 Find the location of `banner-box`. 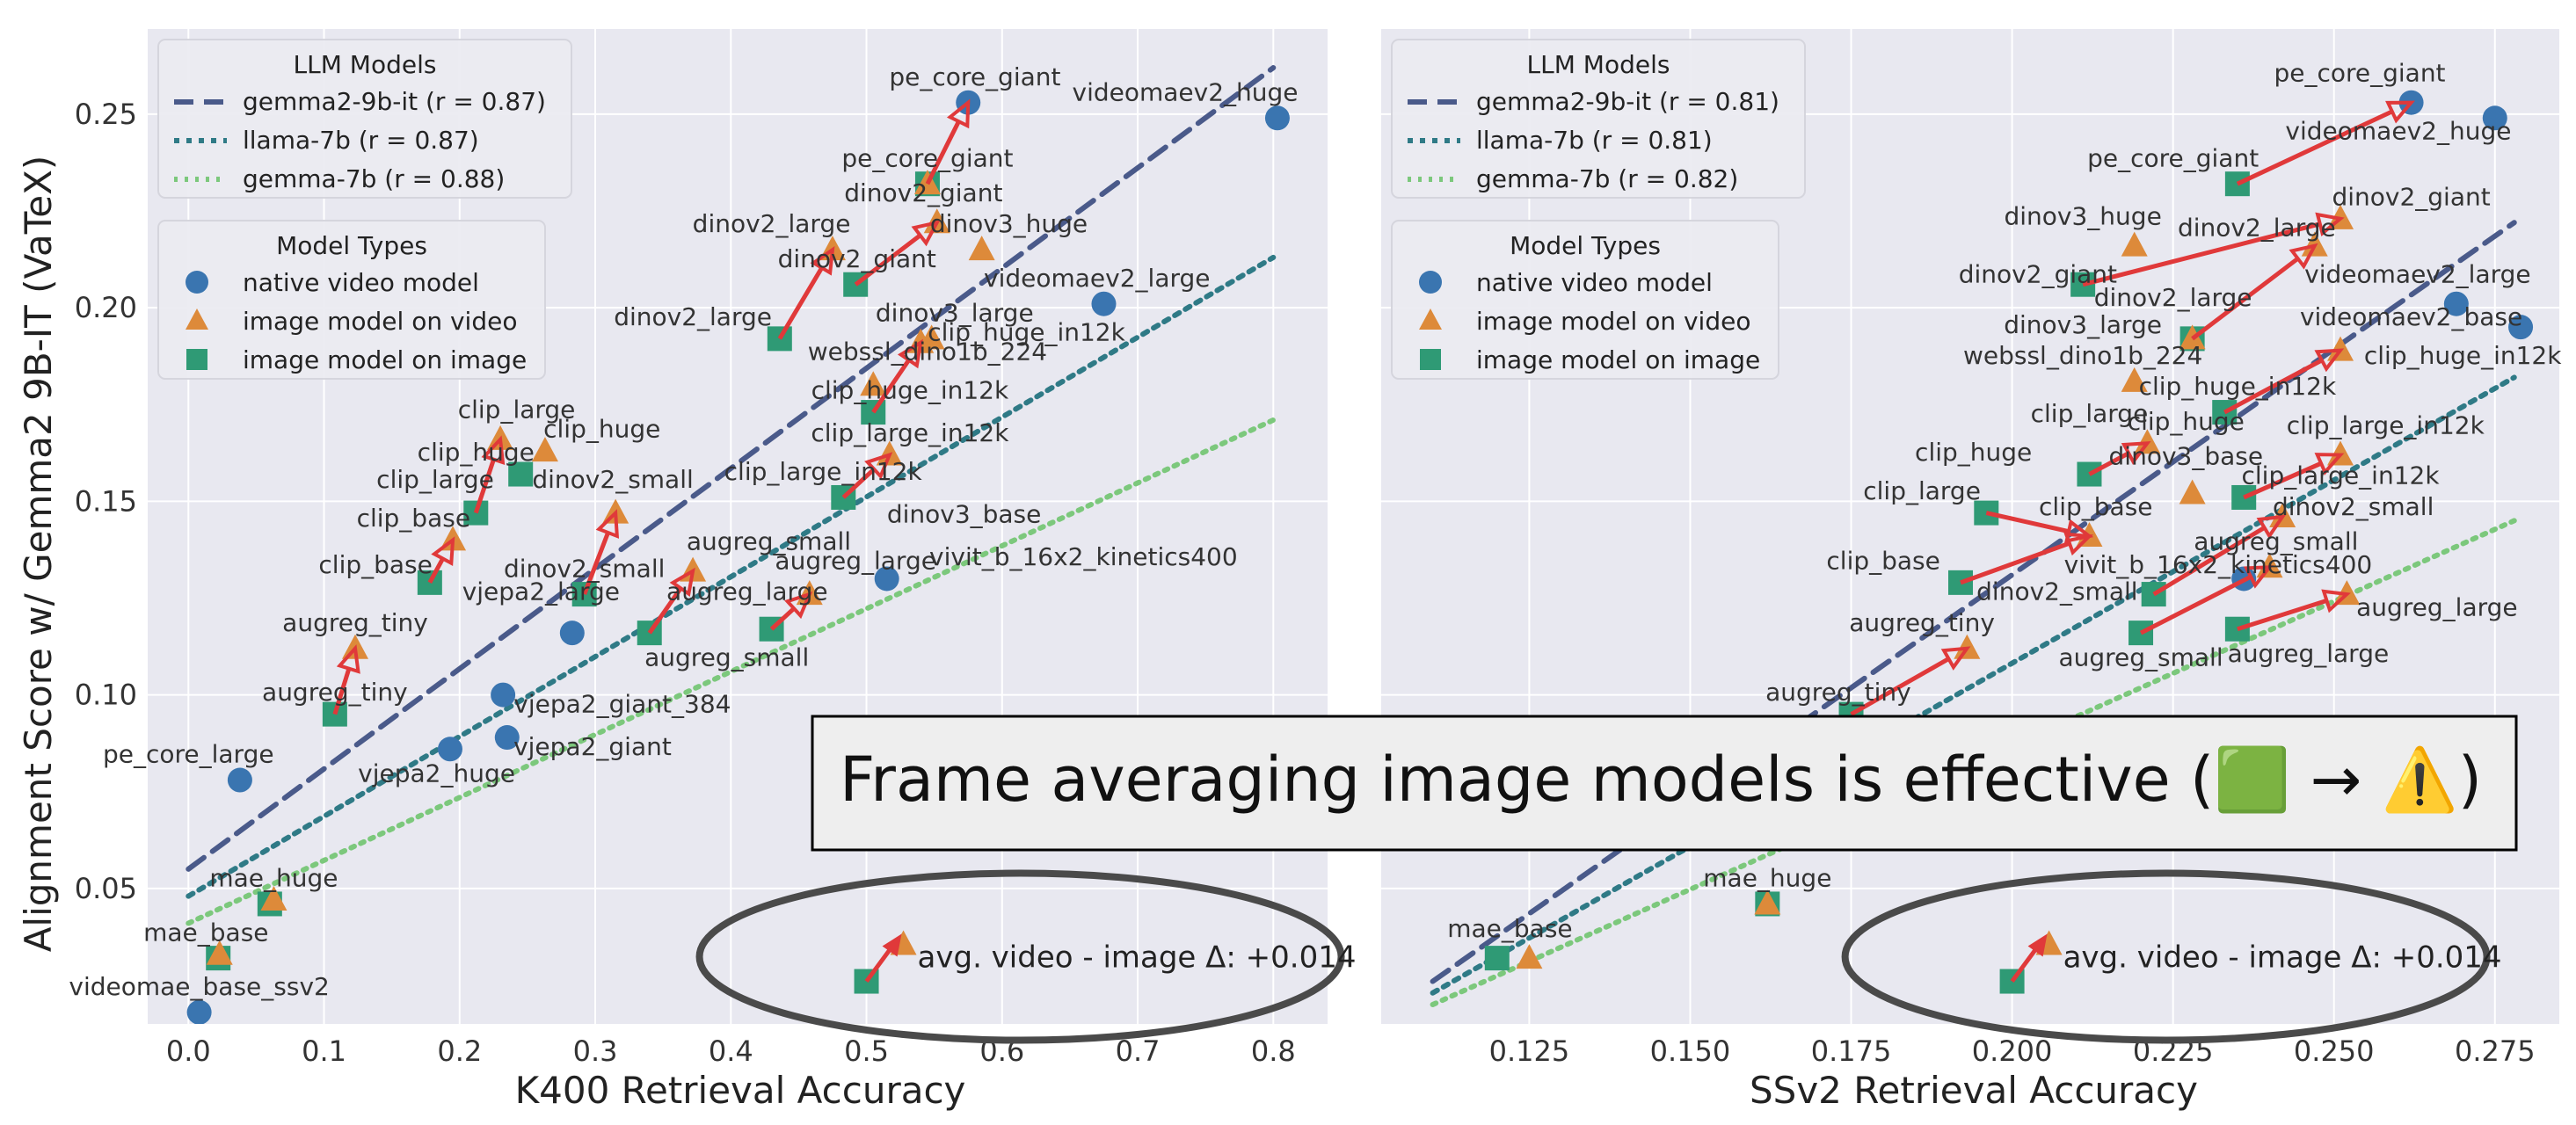

banner-box is located at coordinates (1664, 783).